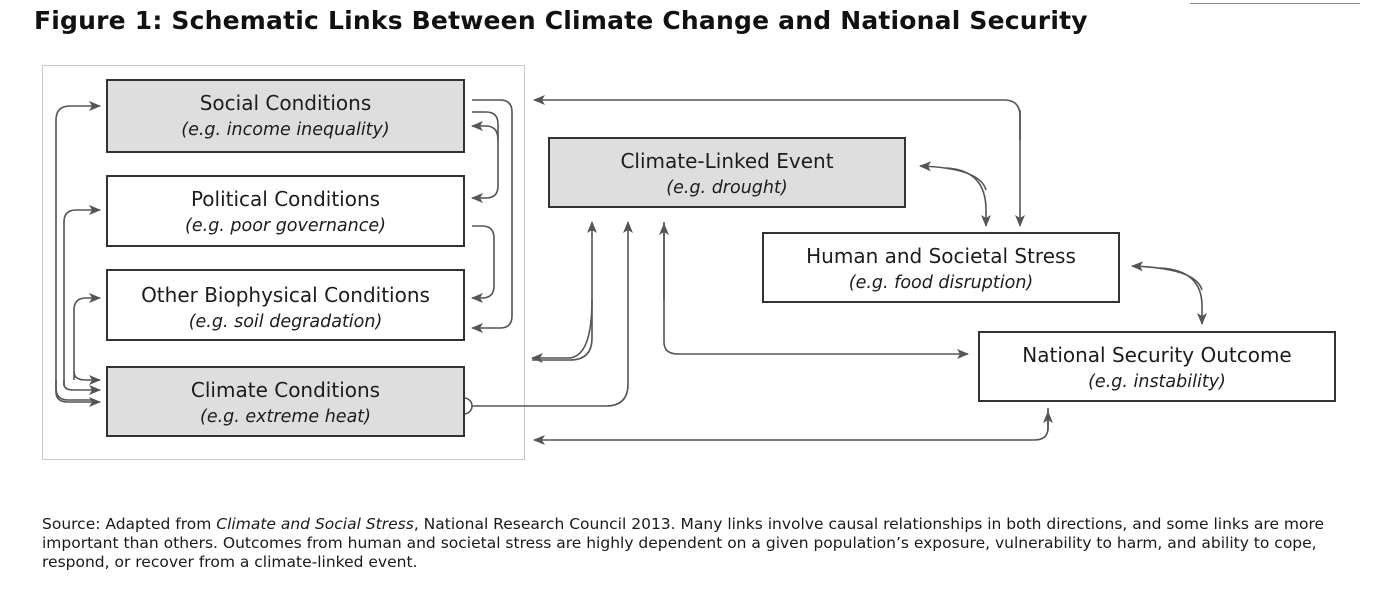  I want to click on human-societal-stress-label: Human and Societal Stress, so click(941, 256).